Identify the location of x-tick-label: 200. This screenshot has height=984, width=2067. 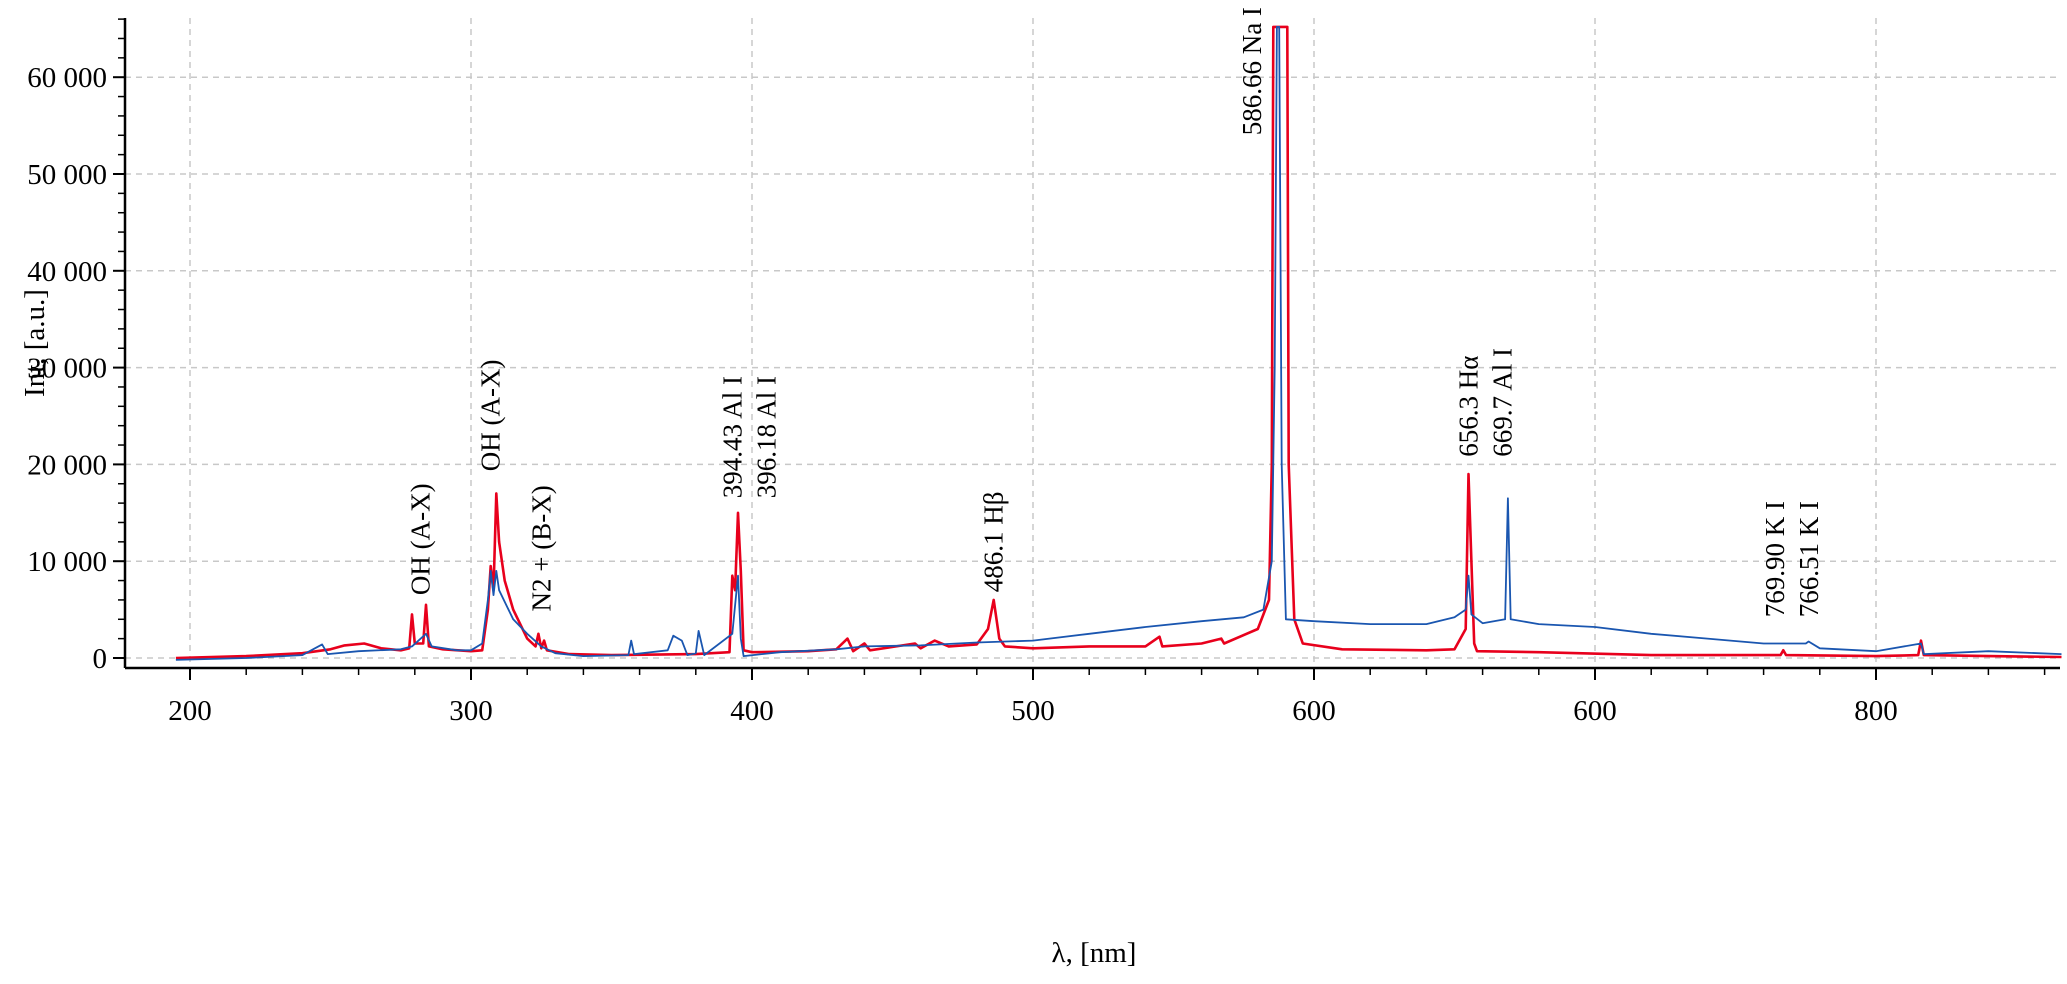
(190, 711).